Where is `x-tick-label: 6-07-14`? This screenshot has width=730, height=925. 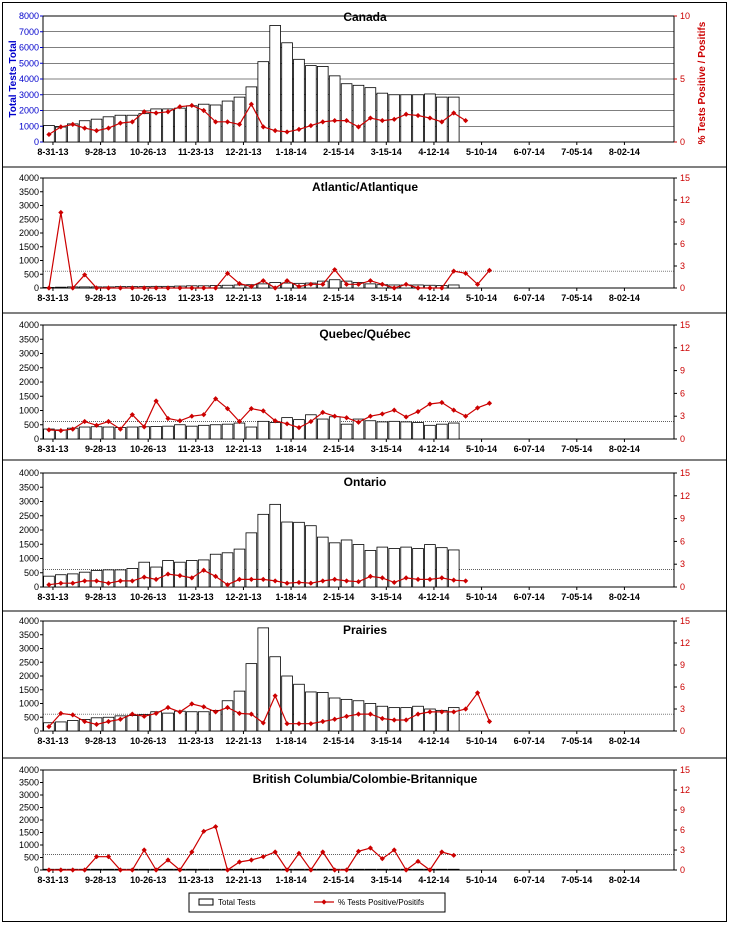 x-tick-label: 6-07-14 is located at coordinates (529, 597).